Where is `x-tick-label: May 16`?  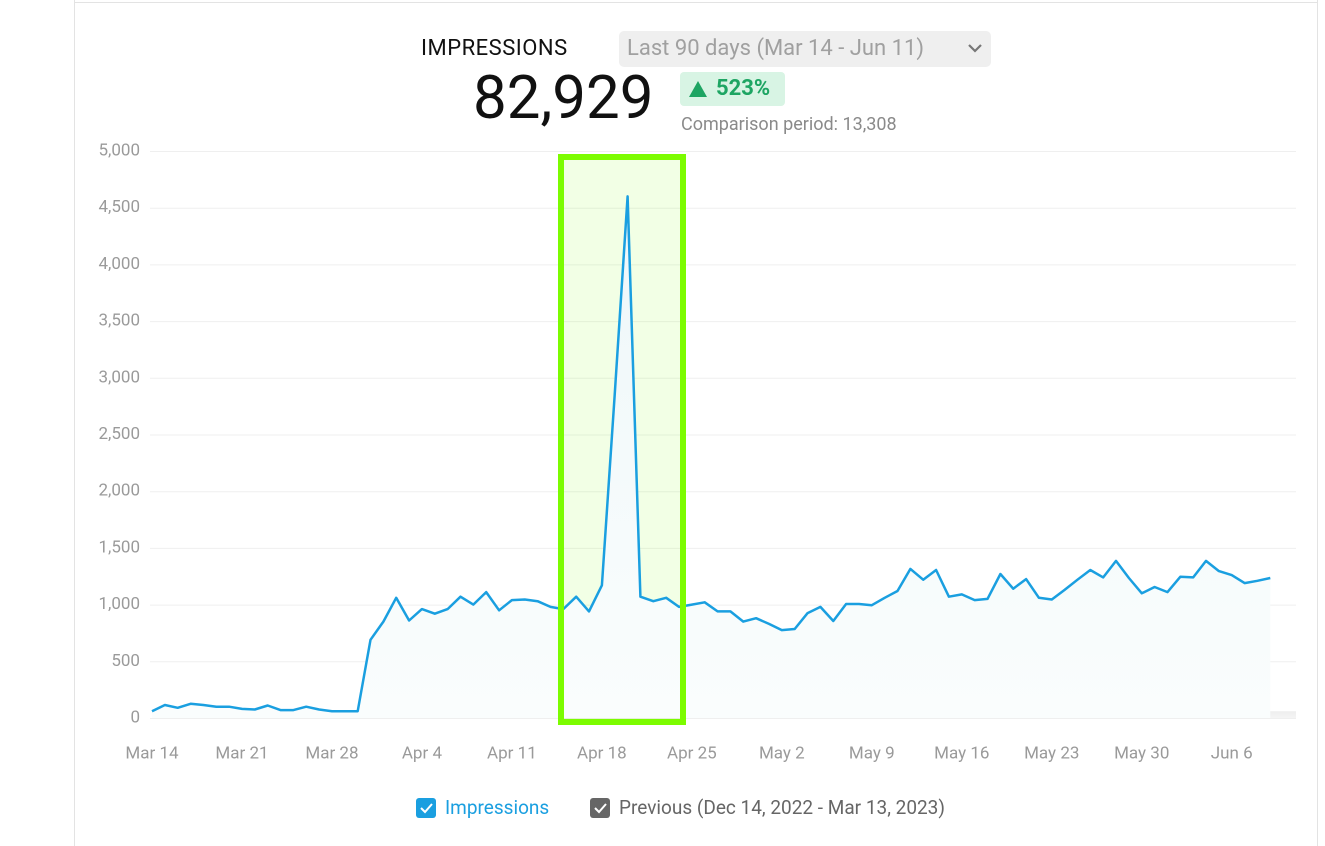
x-tick-label: May 16 is located at coordinates (961, 753).